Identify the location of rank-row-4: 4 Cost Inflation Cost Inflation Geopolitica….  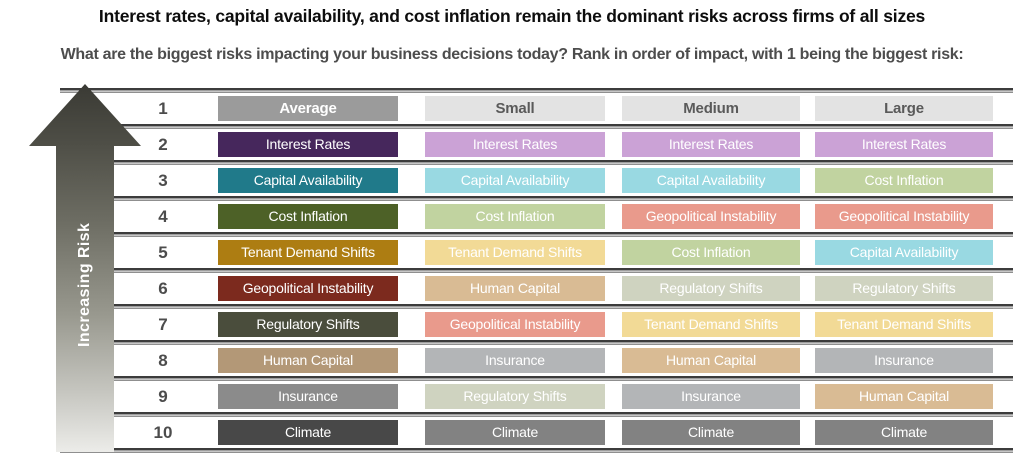
(536, 216).